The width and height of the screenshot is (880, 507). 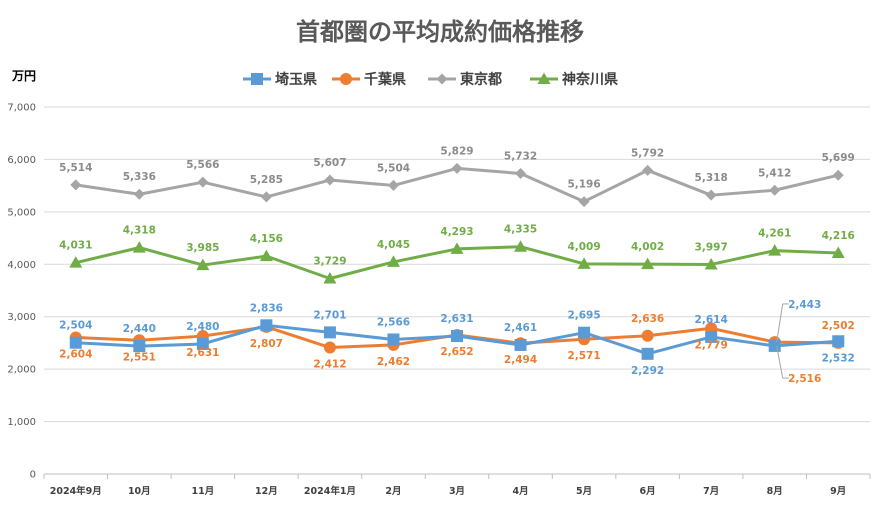 What do you see at coordinates (583, 185) in the screenshot?
I see `data-label: 5,196` at bounding box center [583, 185].